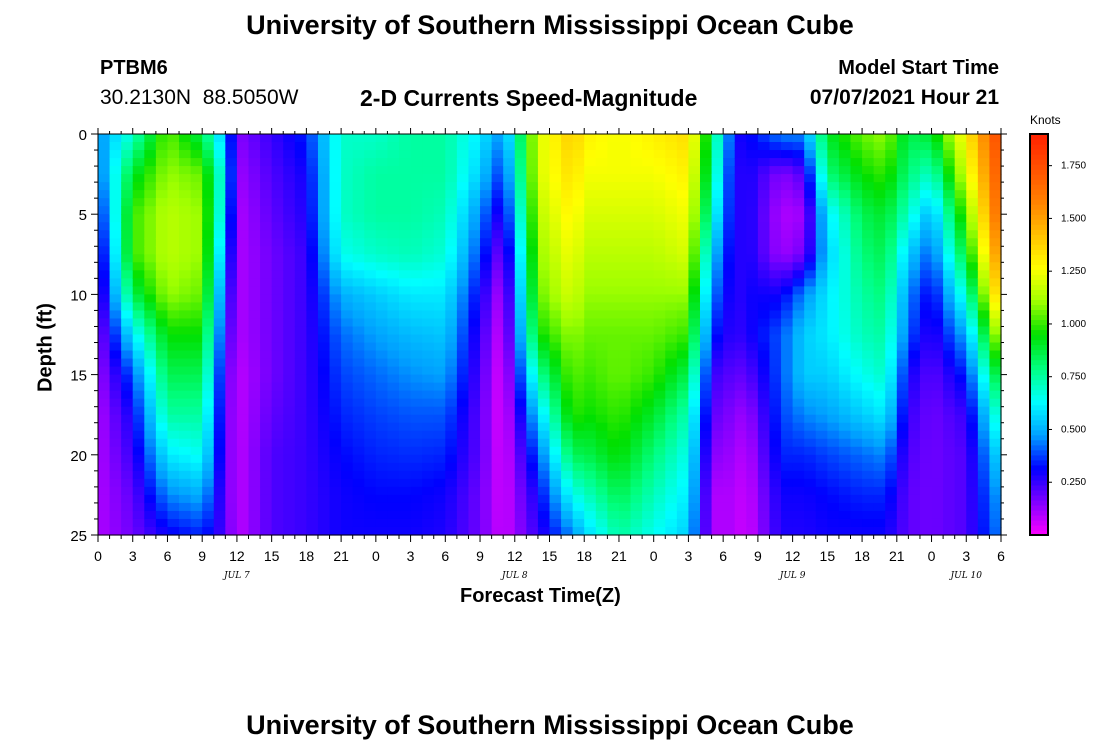 The width and height of the screenshot is (1100, 750). What do you see at coordinates (1073, 271) in the screenshot?
I see `colorbar-tick-label: 1.250` at bounding box center [1073, 271].